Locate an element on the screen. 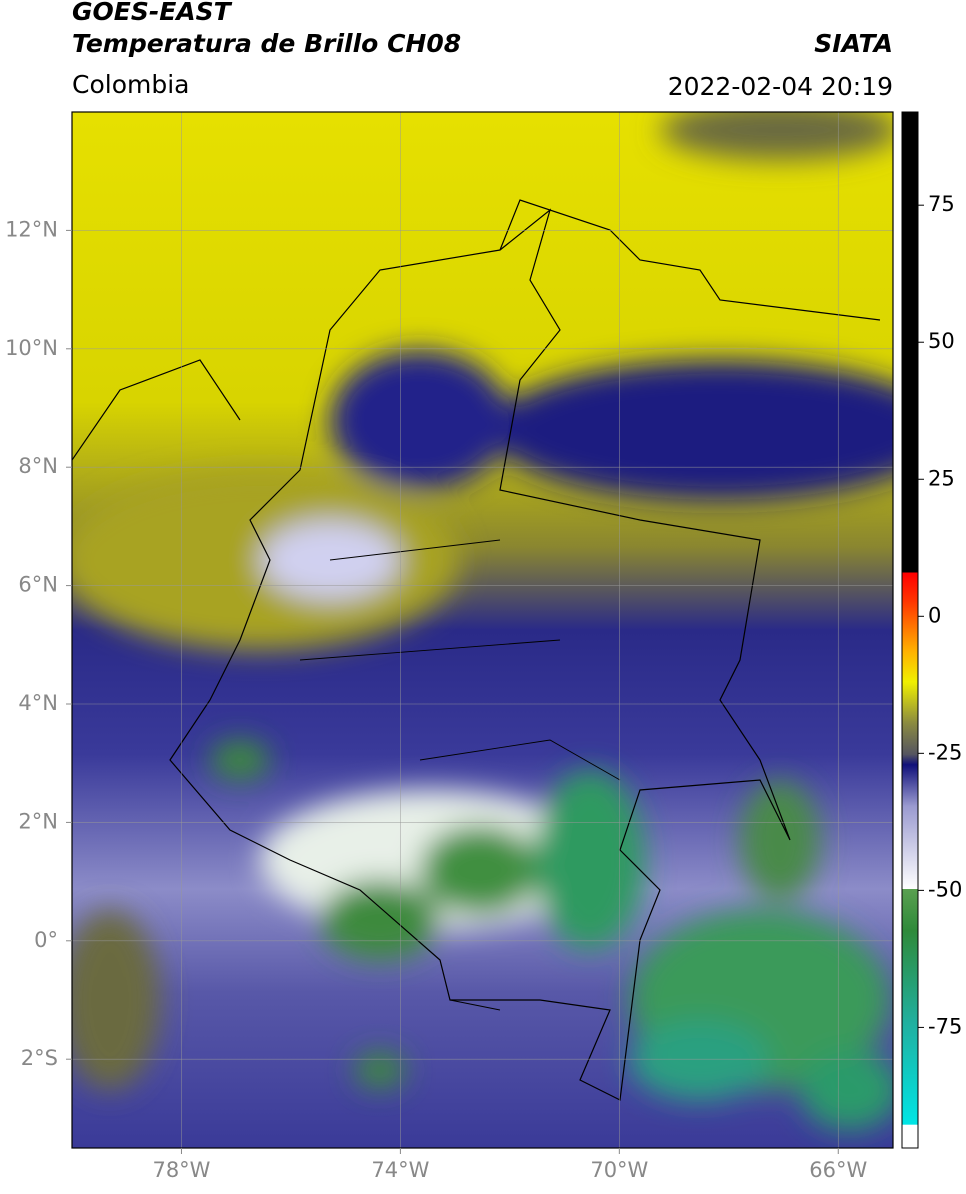 The image size is (966, 1194). x-tick-label: 70°W is located at coordinates (619, 1170).